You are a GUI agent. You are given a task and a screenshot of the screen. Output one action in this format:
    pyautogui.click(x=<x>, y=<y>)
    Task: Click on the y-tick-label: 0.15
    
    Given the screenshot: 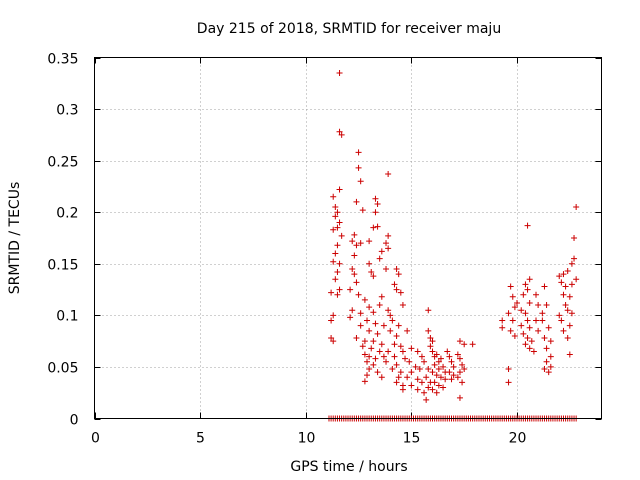 What is the action you would take?
    pyautogui.click(x=62, y=266)
    